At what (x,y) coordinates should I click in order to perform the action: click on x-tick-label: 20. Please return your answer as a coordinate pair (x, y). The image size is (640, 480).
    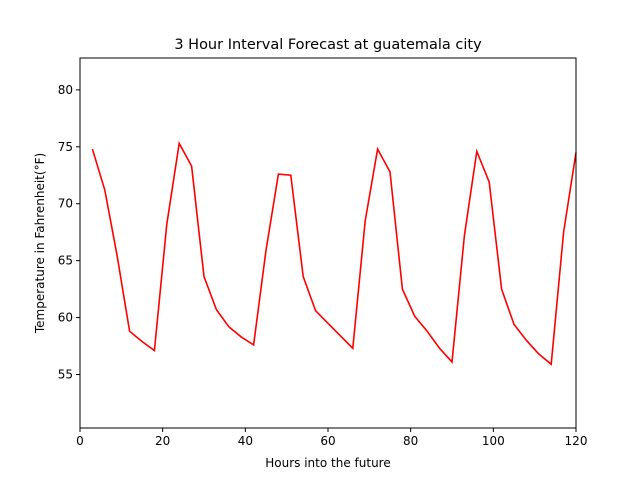
    Looking at the image, I should click on (162, 441).